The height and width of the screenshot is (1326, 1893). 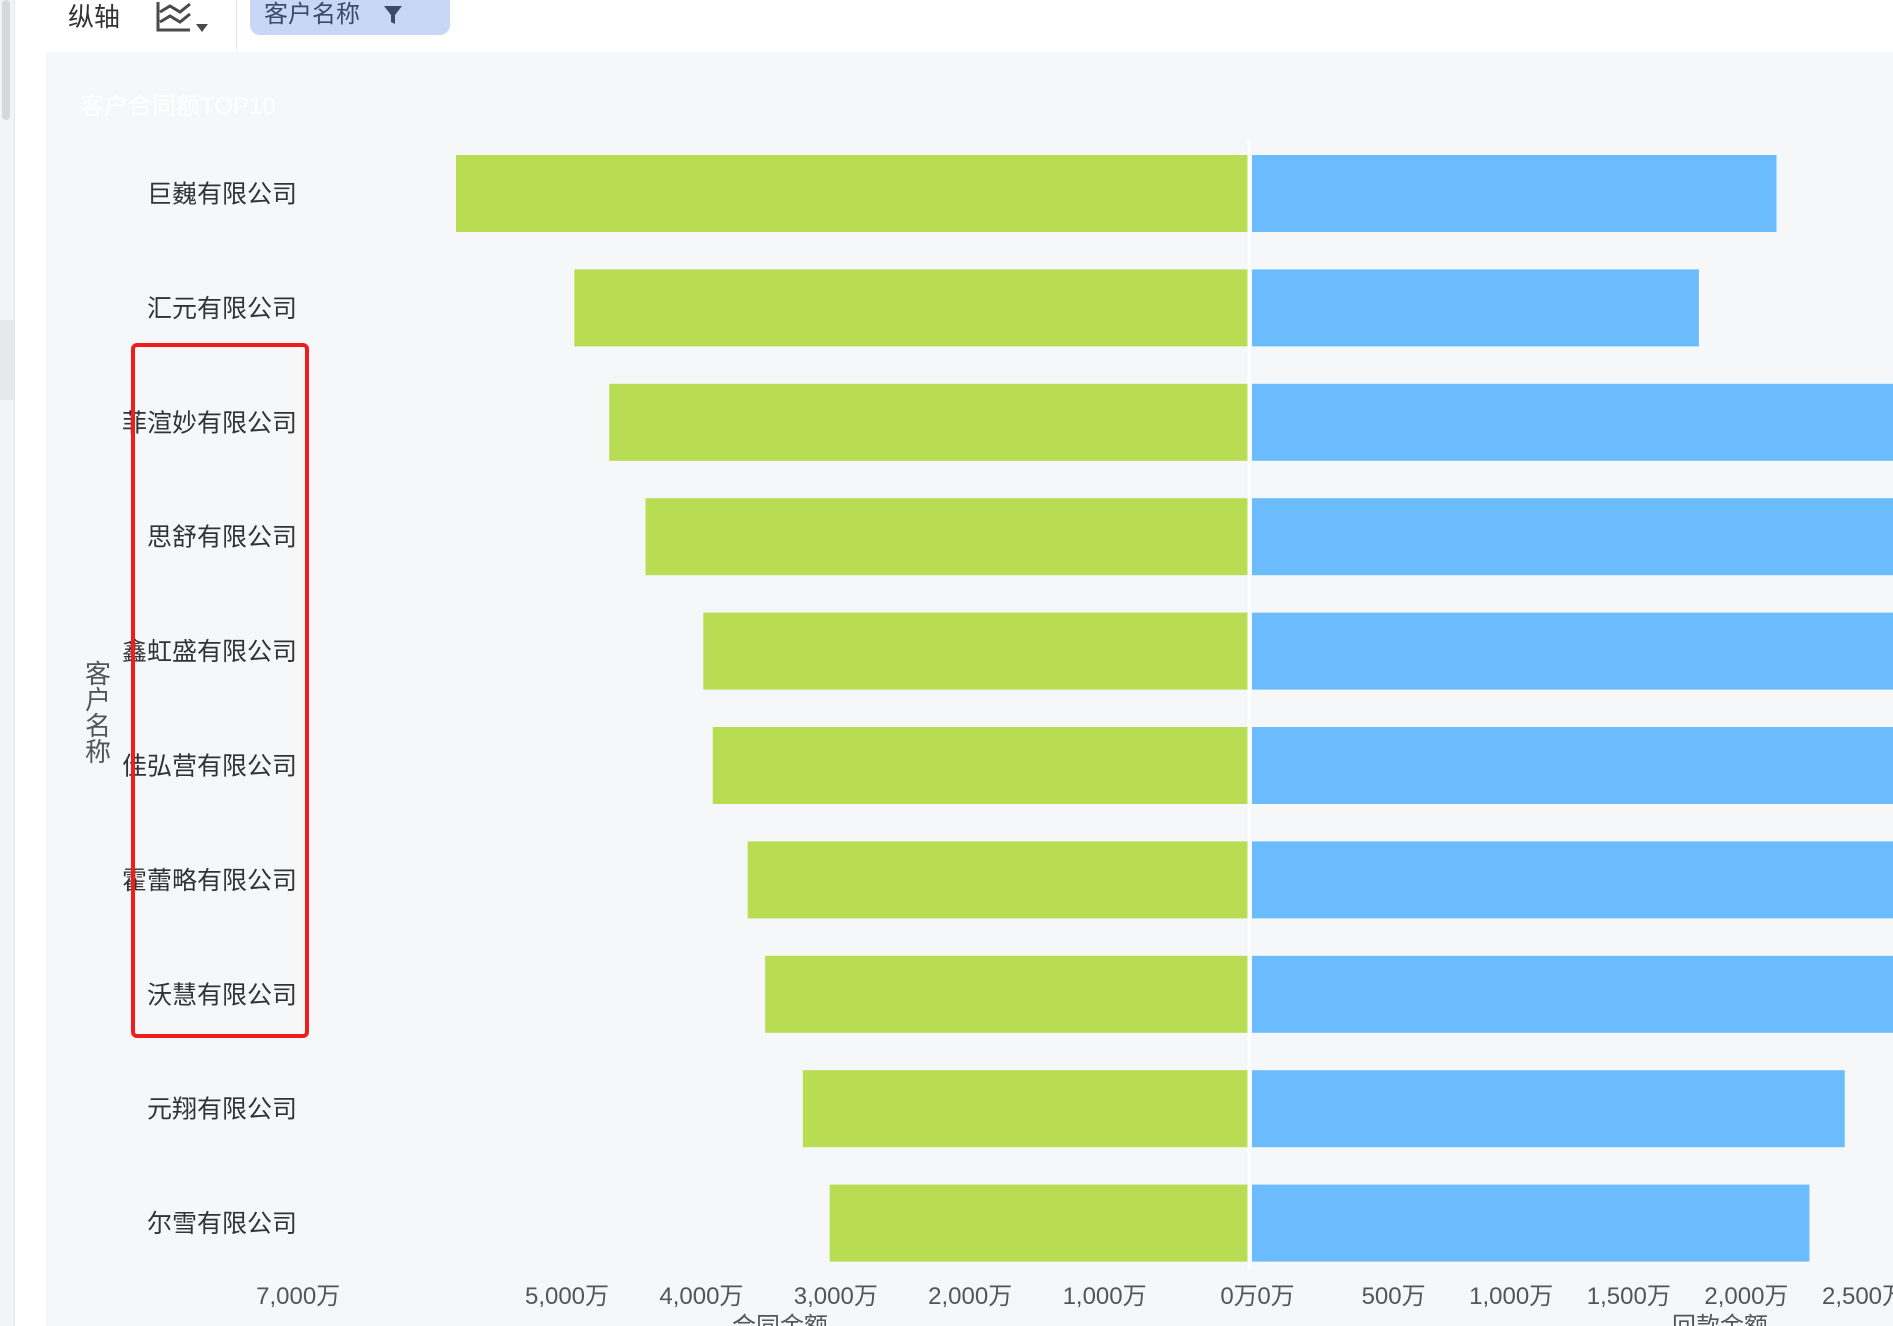 What do you see at coordinates (7, 360) in the screenshot?
I see `panel-collapse-handle` at bounding box center [7, 360].